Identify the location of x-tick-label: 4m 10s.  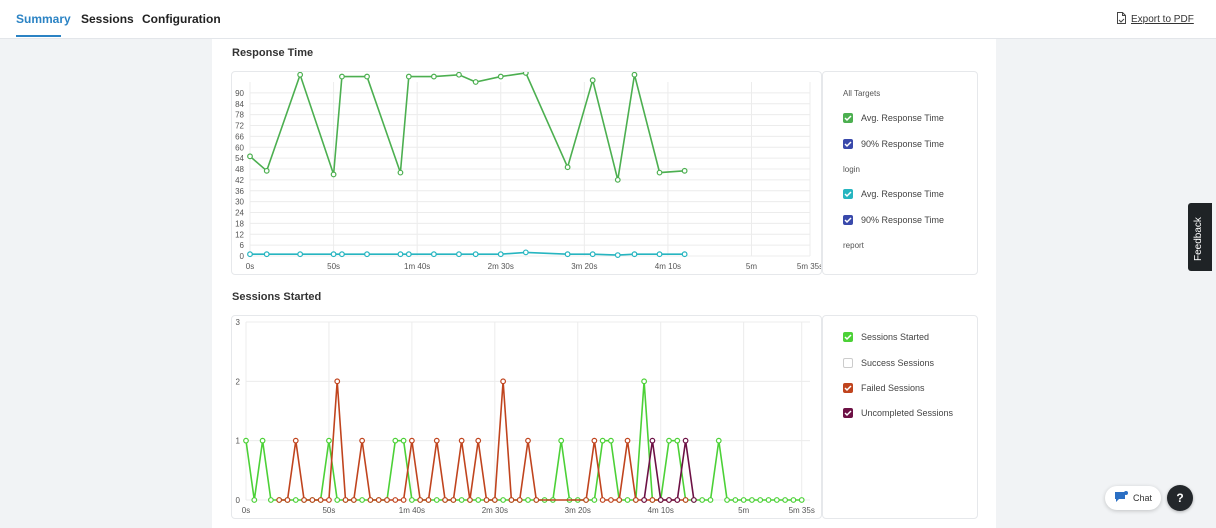
(668, 266).